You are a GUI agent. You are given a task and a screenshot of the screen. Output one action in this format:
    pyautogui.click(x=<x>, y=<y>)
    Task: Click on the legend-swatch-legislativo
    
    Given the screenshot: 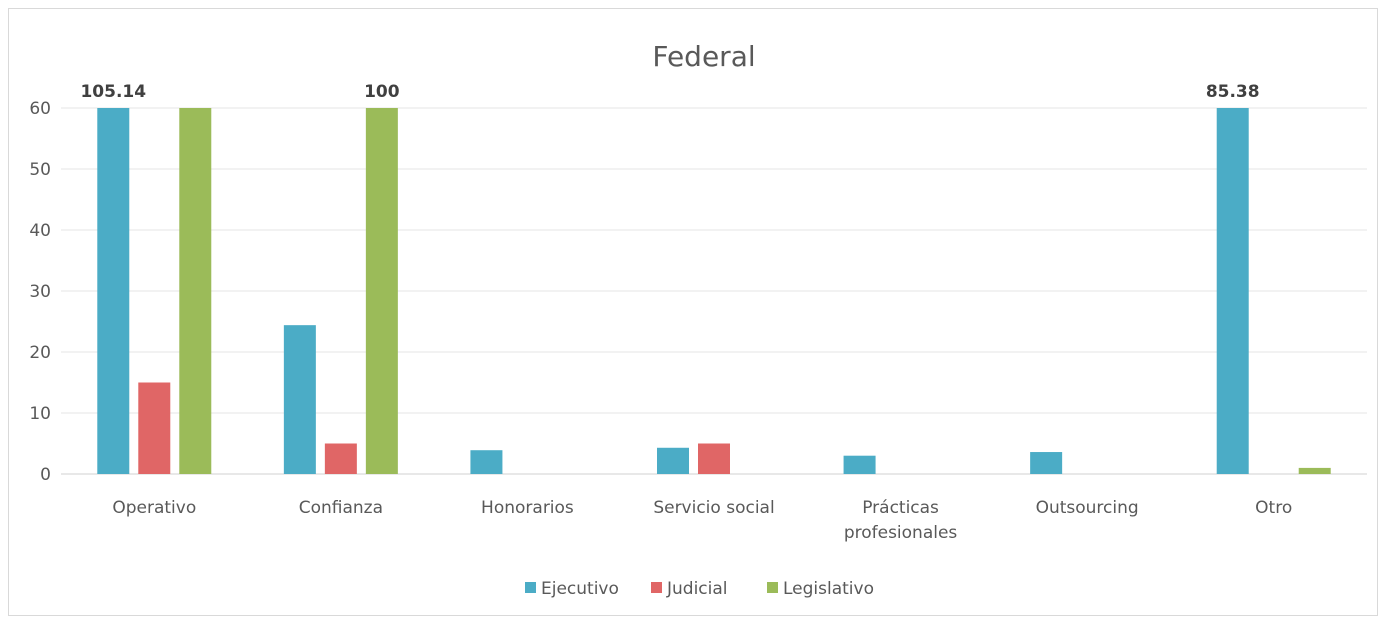 What is the action you would take?
    pyautogui.click(x=772, y=587)
    